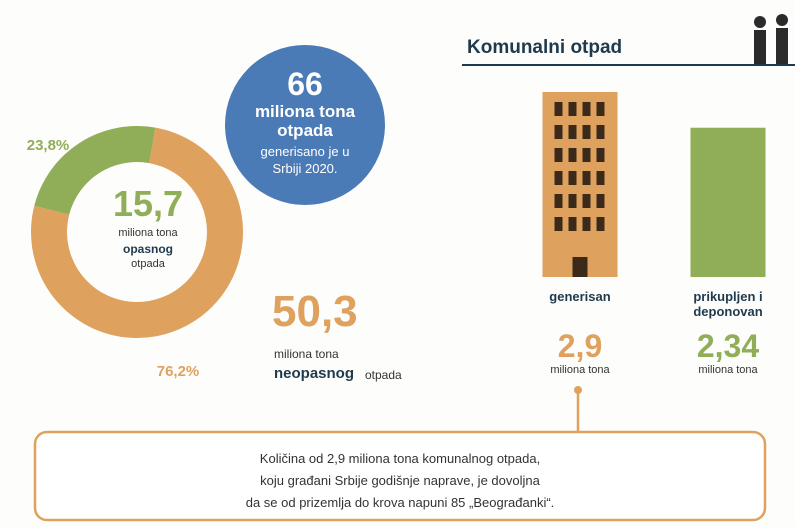 The width and height of the screenshot is (795, 527). I want to click on nonhazardous-tail: otpada, so click(383, 375).